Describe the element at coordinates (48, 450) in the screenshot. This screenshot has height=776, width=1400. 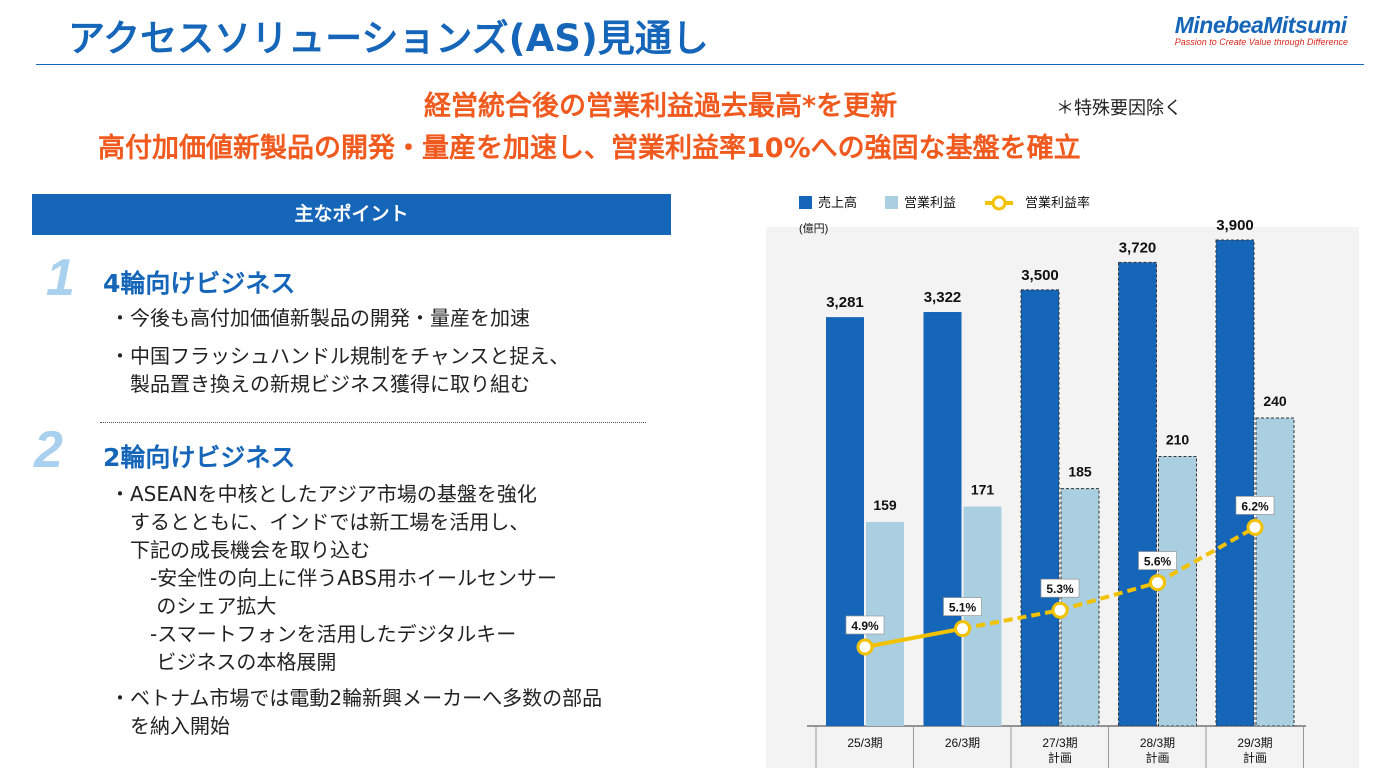
I see `section-number-2: 2` at that location.